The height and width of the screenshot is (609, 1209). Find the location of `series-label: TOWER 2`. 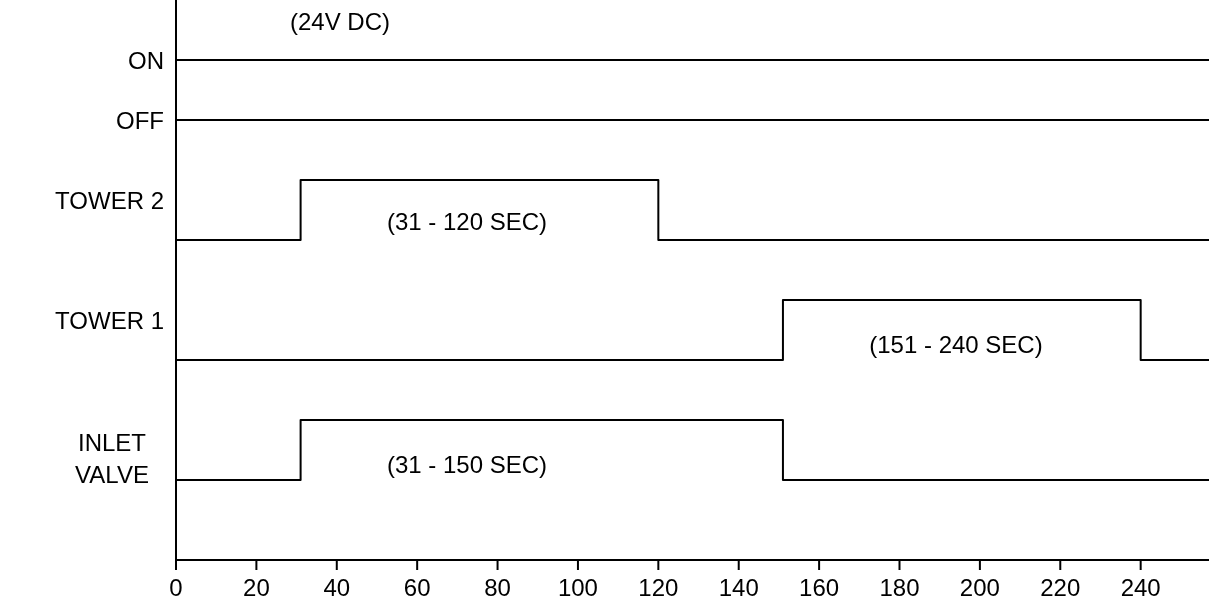

series-label: TOWER 2 is located at coordinates (109, 200).